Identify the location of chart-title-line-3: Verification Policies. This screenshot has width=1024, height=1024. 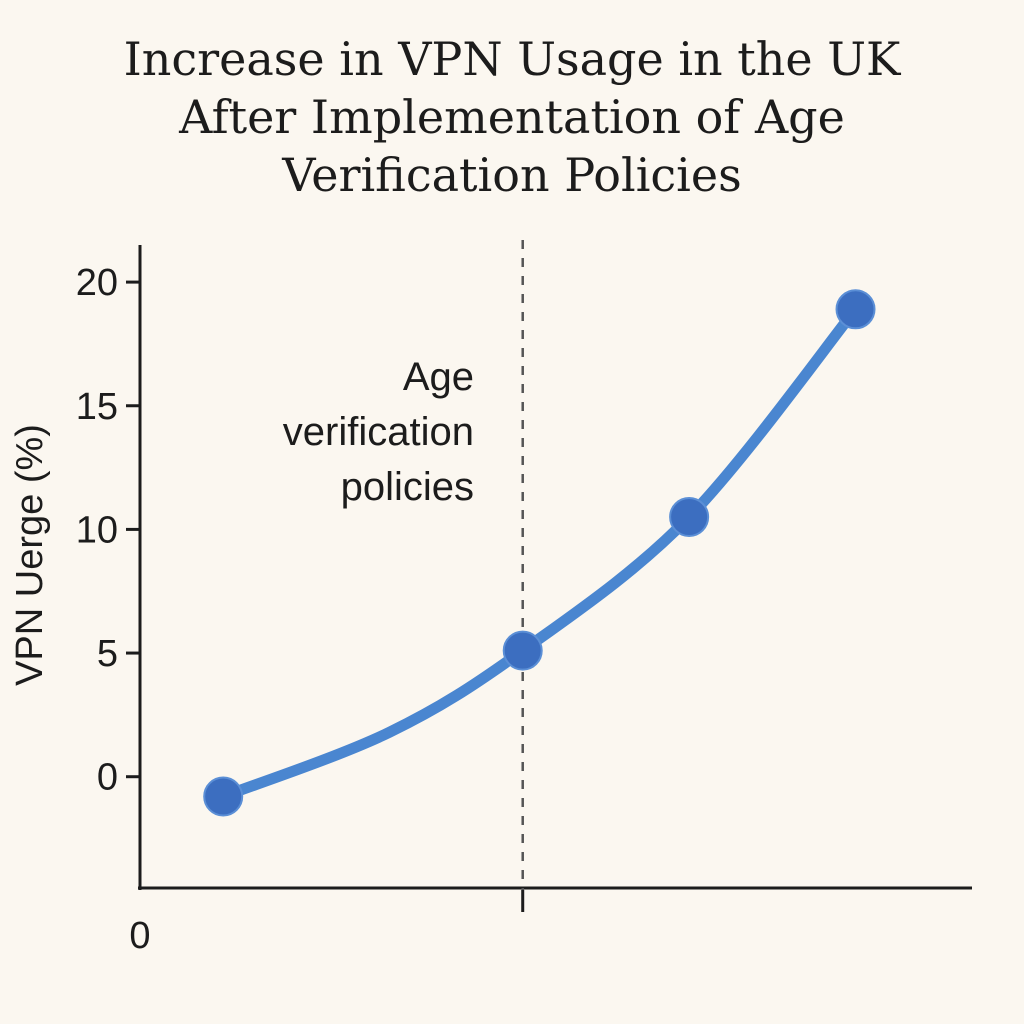
(512, 175).